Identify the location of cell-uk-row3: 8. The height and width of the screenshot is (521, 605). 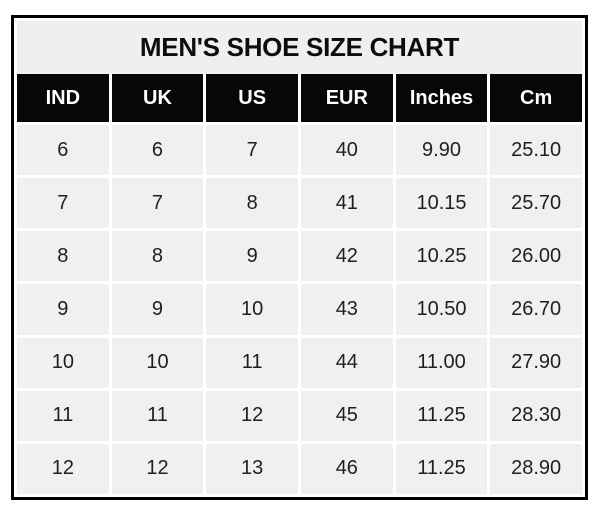
(157, 256).